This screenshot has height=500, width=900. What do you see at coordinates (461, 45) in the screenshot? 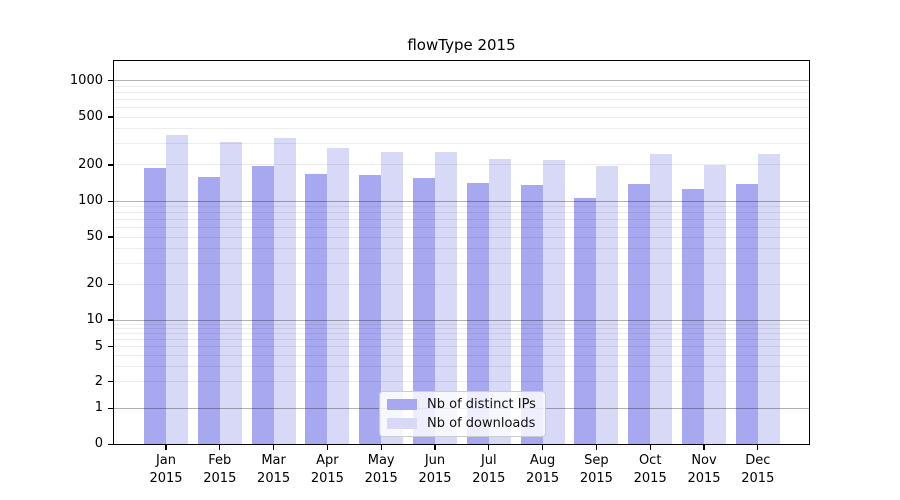
I see `chart-title: flowType 2015` at bounding box center [461, 45].